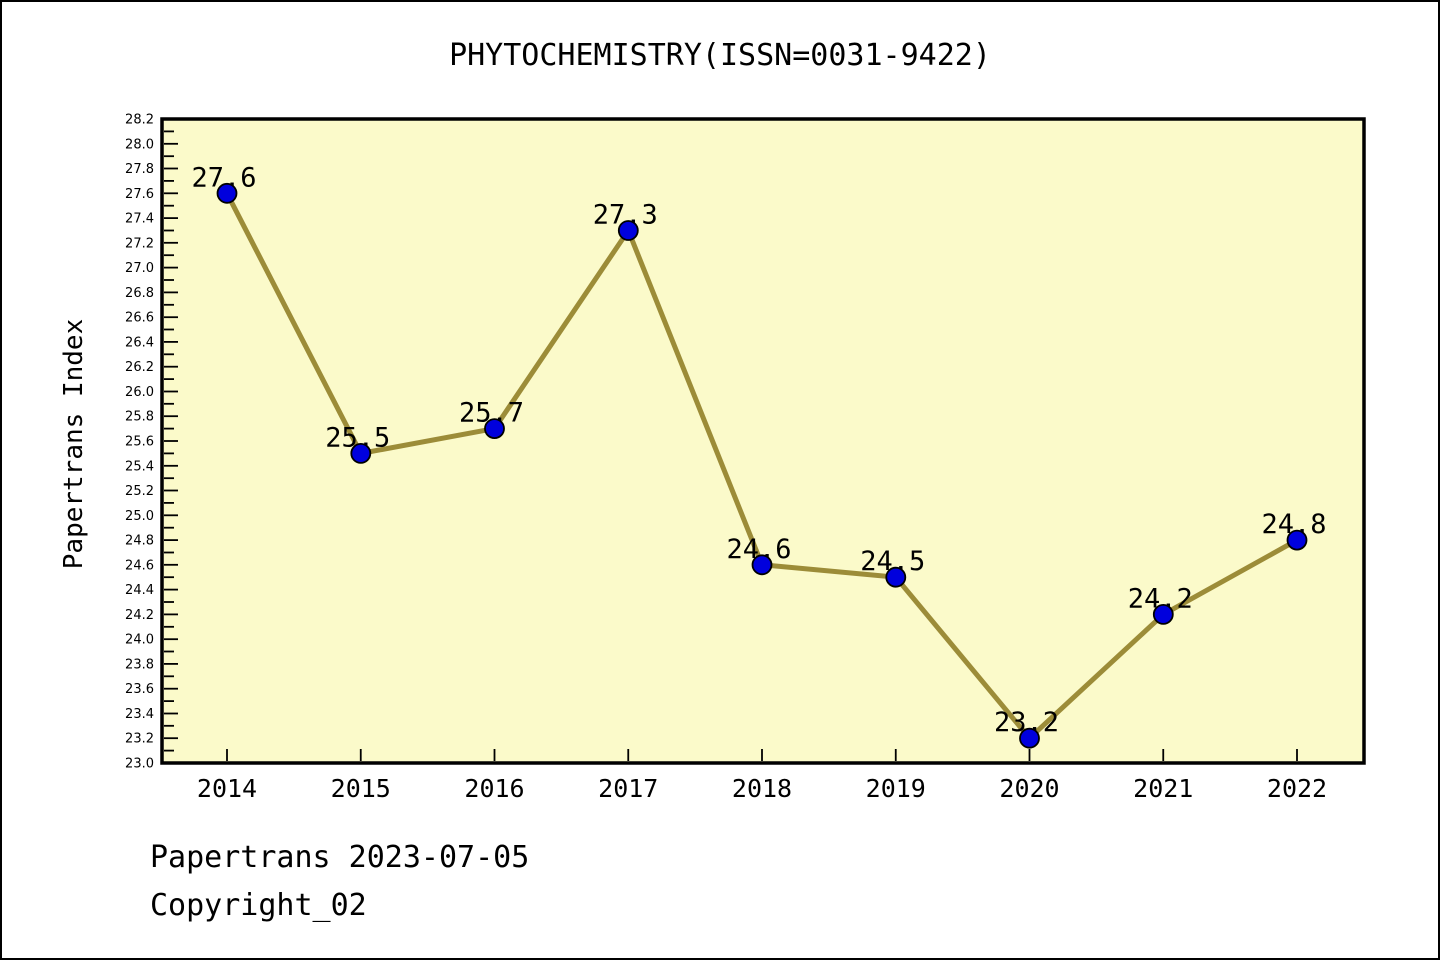 The image size is (1440, 960). What do you see at coordinates (139, 120) in the screenshot?
I see `svg-text: 28.2` at bounding box center [139, 120].